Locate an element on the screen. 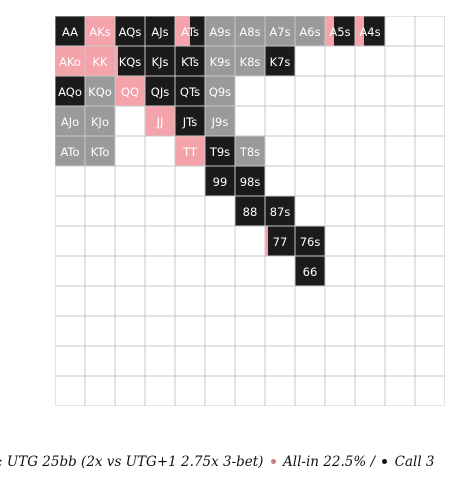  hand-label: KK is located at coordinates (100, 62).